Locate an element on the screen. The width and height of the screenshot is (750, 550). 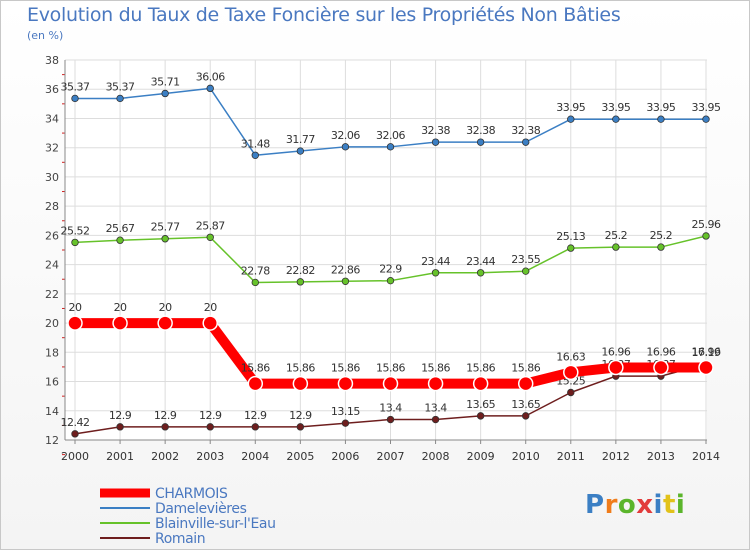
y-tick-label: 30 is located at coordinates (52, 177).